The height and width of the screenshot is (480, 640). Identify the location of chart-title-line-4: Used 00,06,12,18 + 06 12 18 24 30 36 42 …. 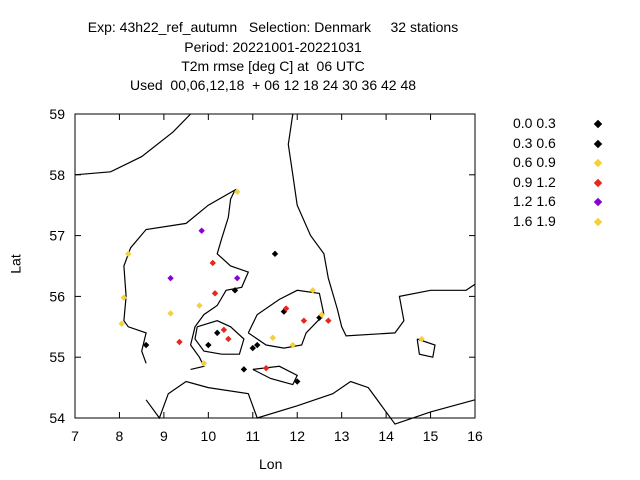
(273, 85).